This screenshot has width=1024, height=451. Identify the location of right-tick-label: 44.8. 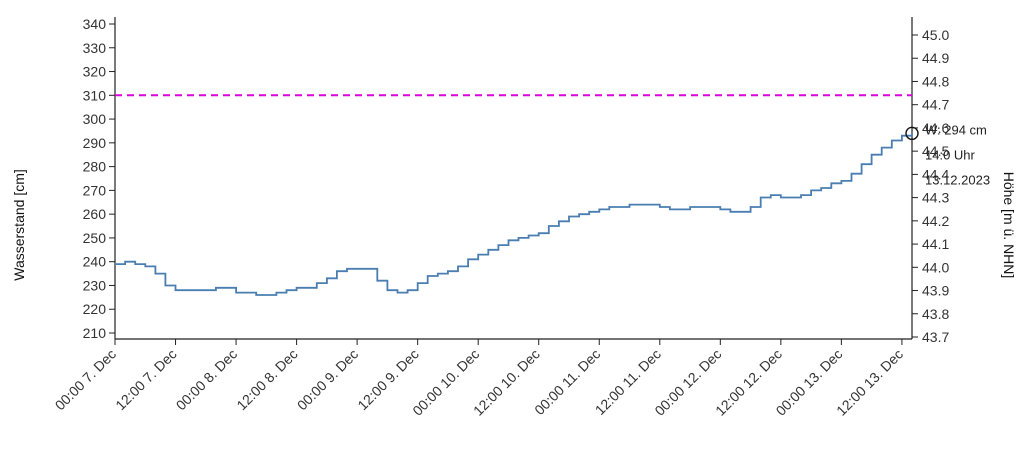
(935, 81).